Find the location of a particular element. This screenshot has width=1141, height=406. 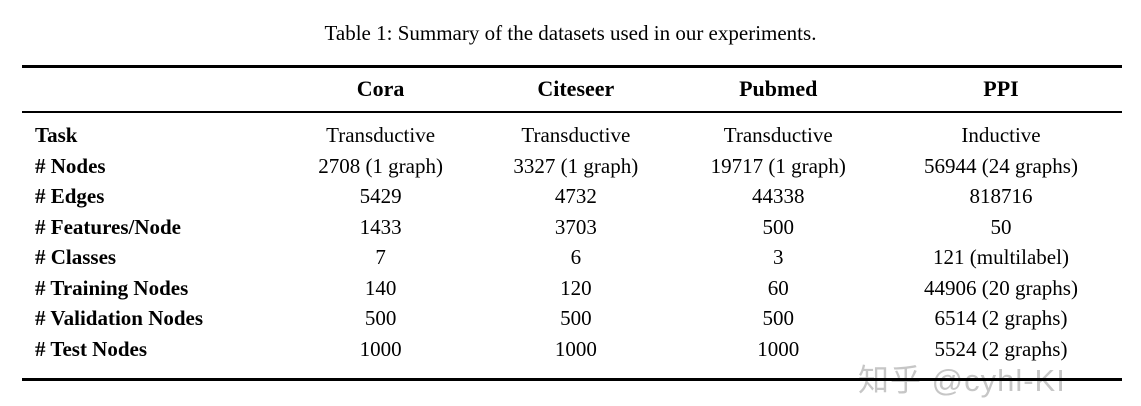

cell-value: 5524 (2 graphs) is located at coordinates (1001, 348).